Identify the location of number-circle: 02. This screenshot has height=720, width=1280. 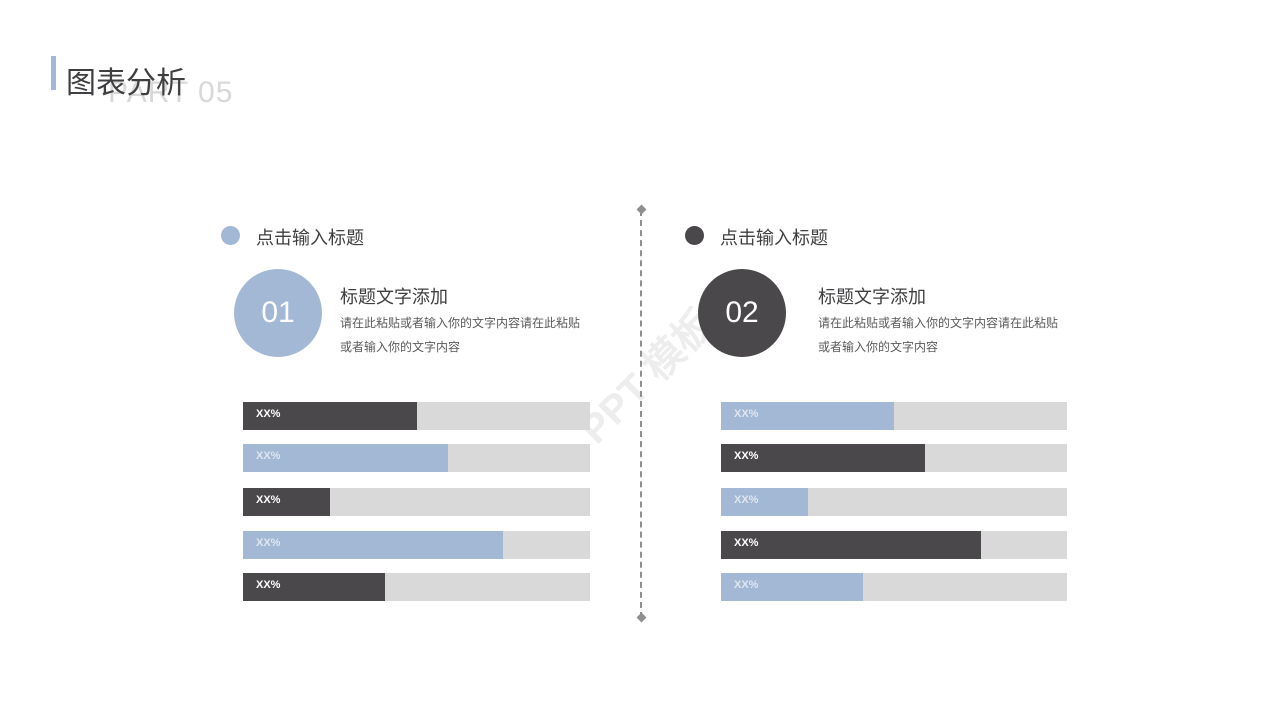
(742, 313).